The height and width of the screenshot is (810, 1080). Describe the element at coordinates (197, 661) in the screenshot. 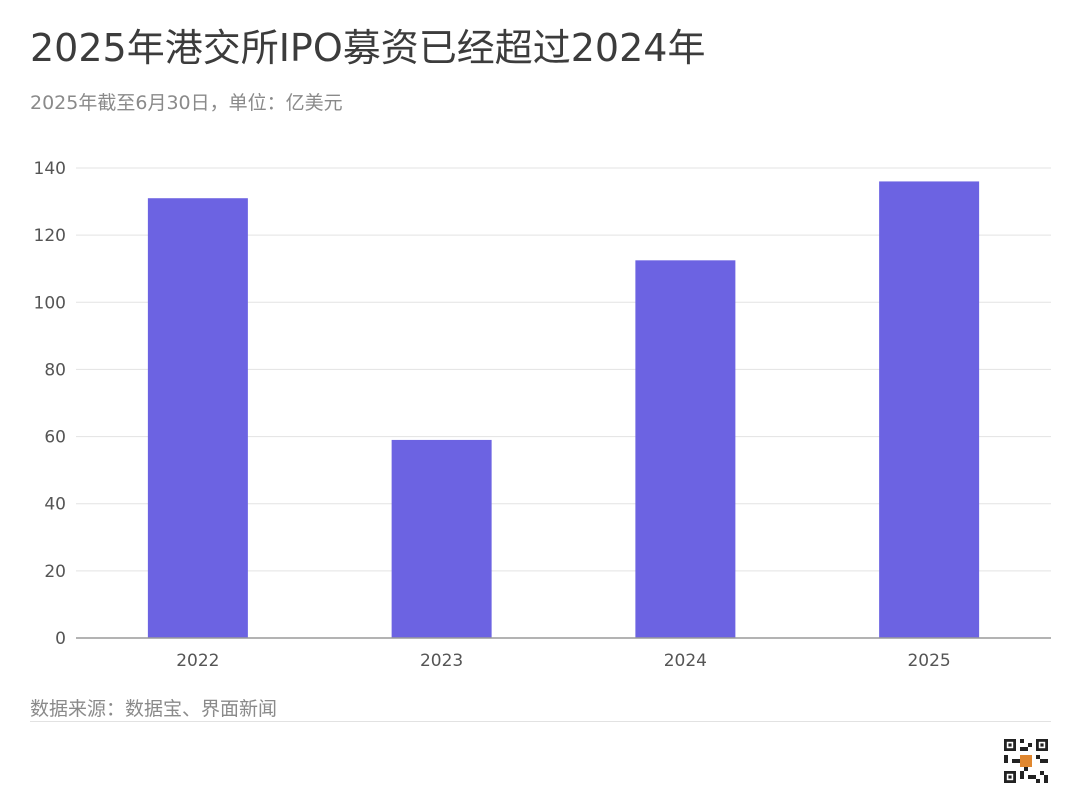

I see `x-tick-label: 2022` at that location.